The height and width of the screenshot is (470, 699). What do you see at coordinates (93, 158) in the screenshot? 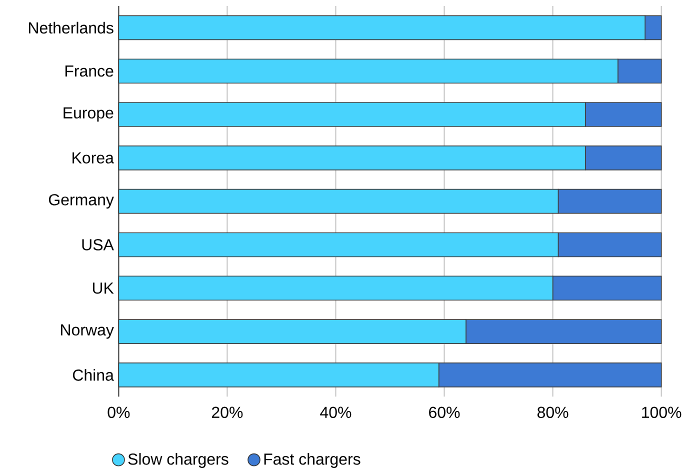
I see `y-tick-label: Korea` at bounding box center [93, 158].